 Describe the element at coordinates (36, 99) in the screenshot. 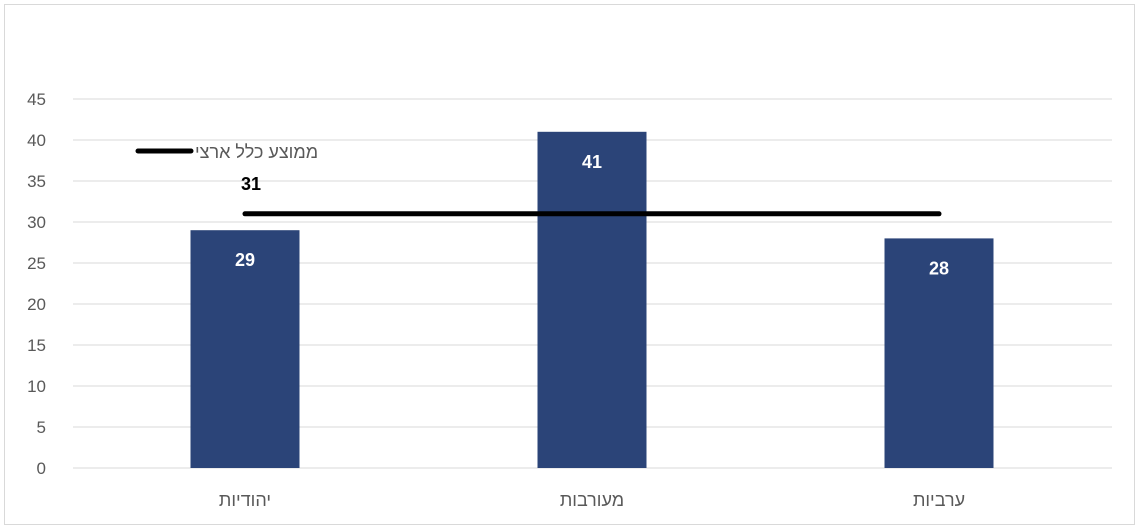

I see `y-tick-label-45: 45` at that location.